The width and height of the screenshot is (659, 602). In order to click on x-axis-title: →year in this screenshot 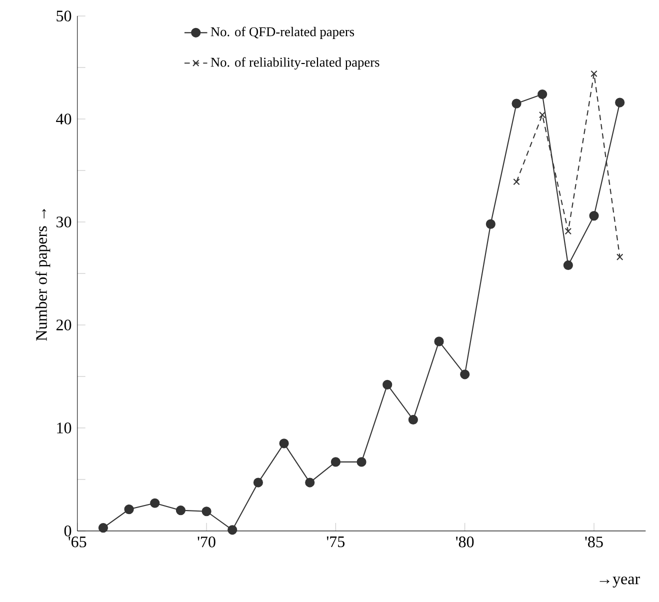, I will do `click(620, 582)`.